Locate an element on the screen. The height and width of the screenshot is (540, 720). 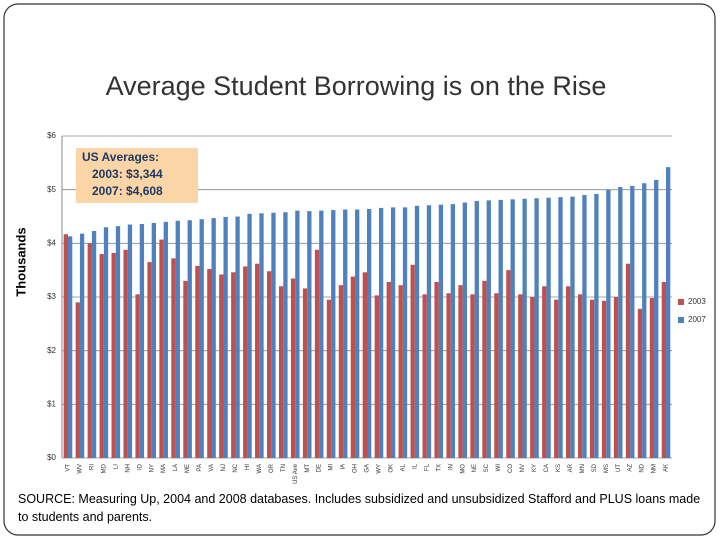
y-tick-label: $4 is located at coordinates (51, 242).